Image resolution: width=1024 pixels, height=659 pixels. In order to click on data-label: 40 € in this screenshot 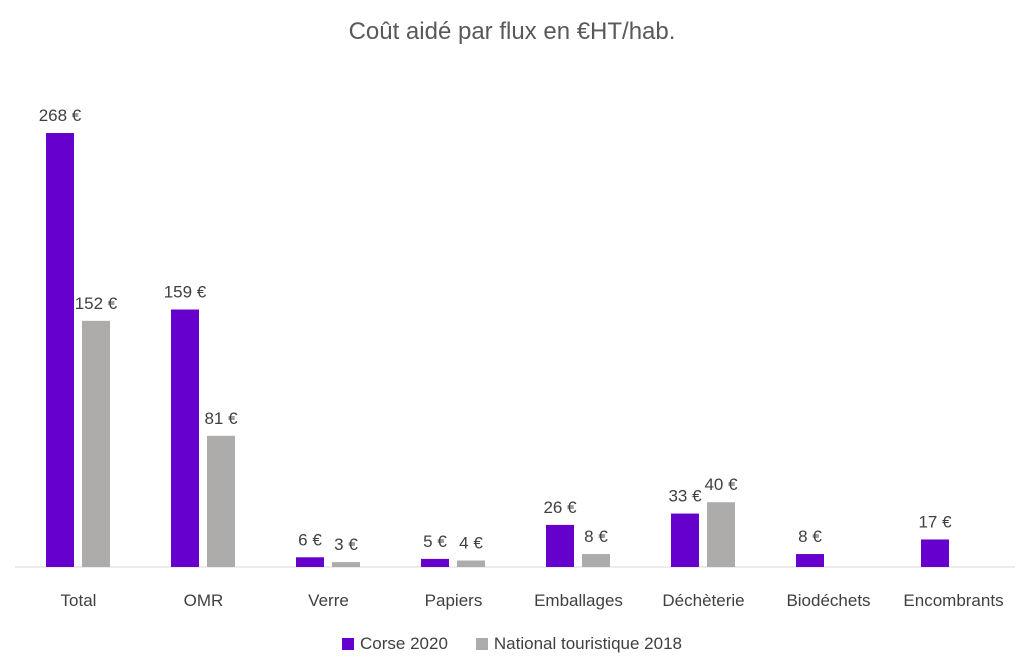, I will do `click(721, 484)`.